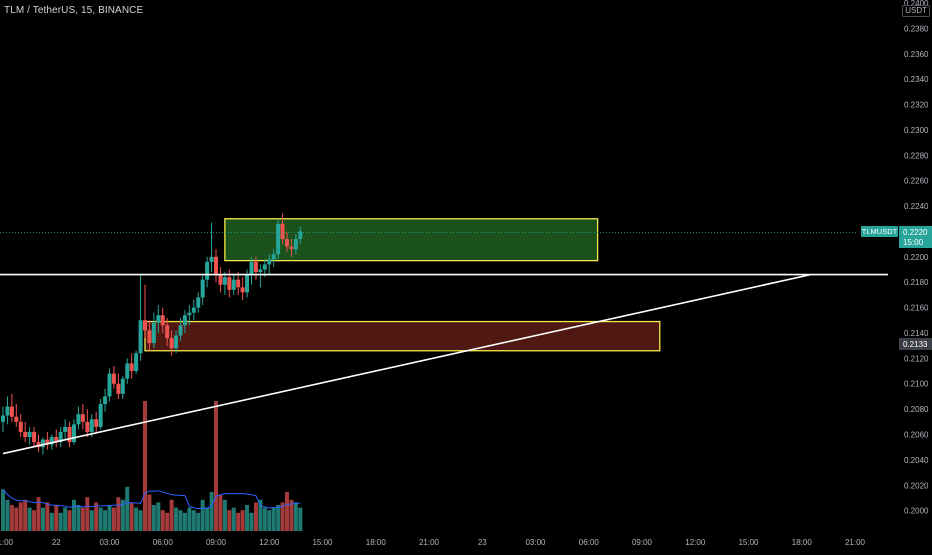  What do you see at coordinates (879, 231) in the screenshot?
I see `symbol-tag-bg` at bounding box center [879, 231].